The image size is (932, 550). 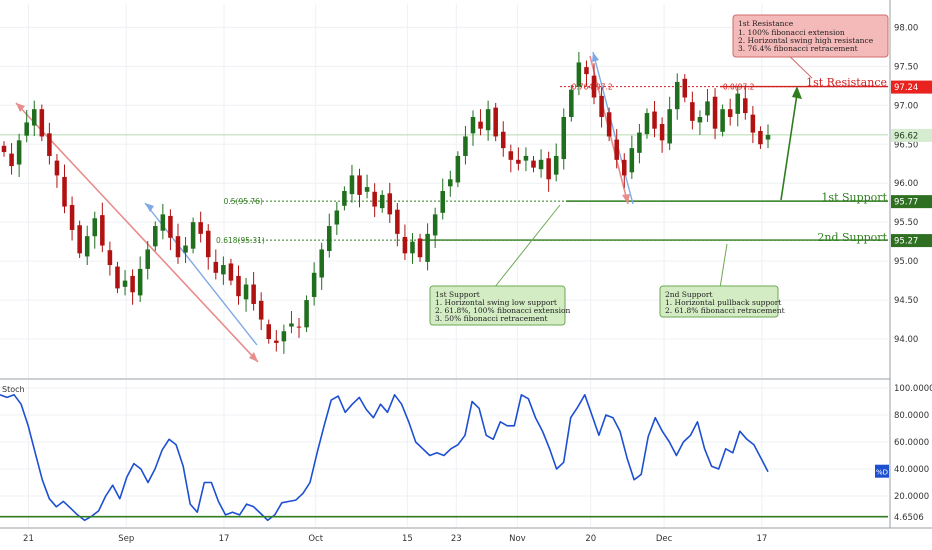 I want to click on bullish-projection-arrow, so click(x=791, y=143).